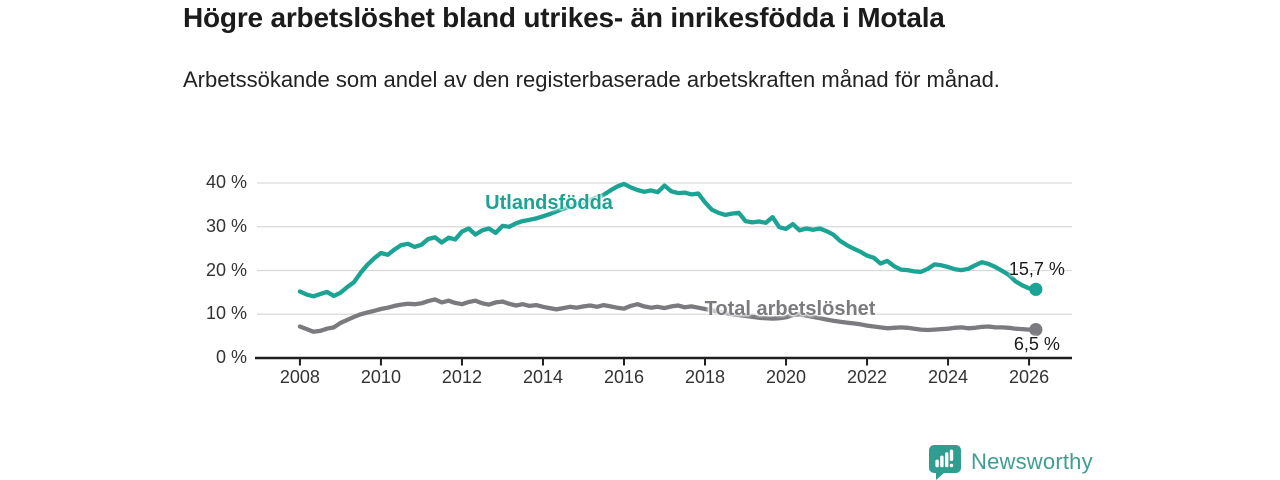 The width and height of the screenshot is (1280, 480). What do you see at coordinates (945, 462) in the screenshot?
I see `newsworthy-logo-icon` at bounding box center [945, 462].